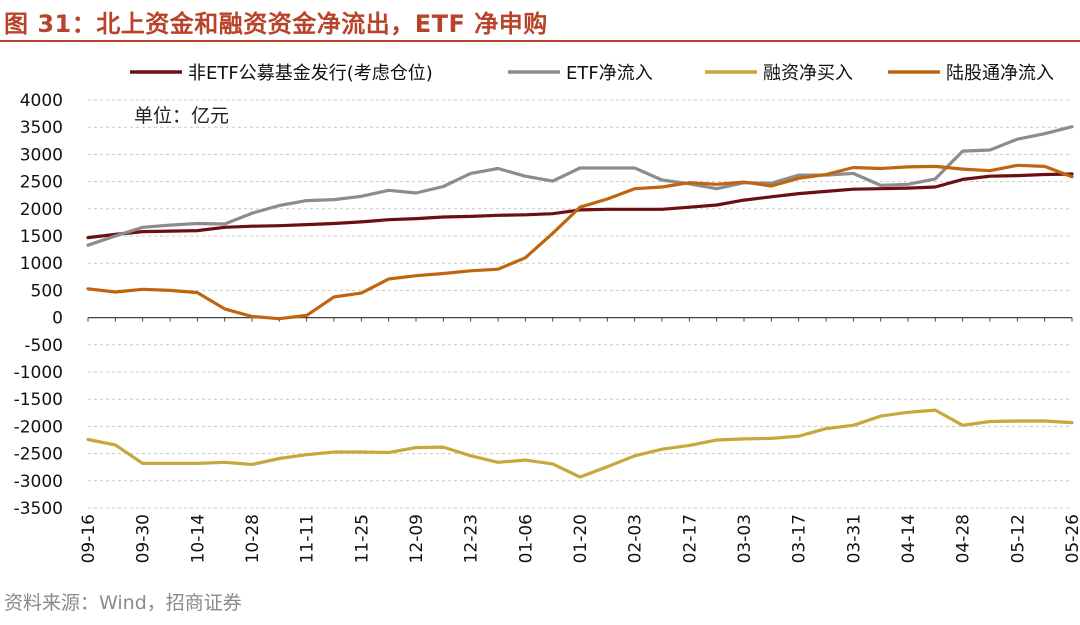 The height and width of the screenshot is (625, 1080). I want to click on y-tick-label: 3500, so click(41, 128).